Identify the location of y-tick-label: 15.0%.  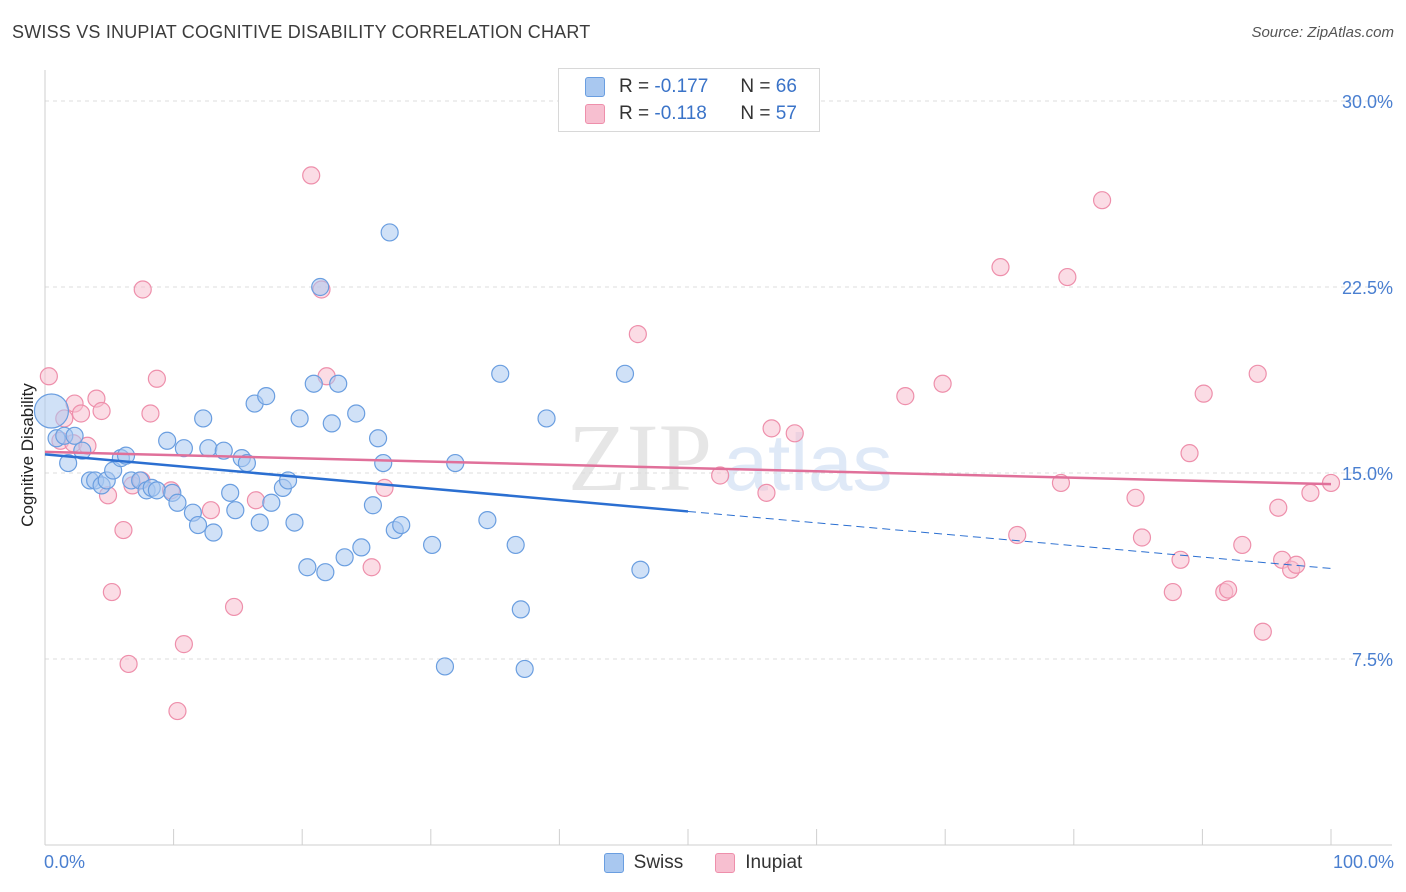
(1367, 474).